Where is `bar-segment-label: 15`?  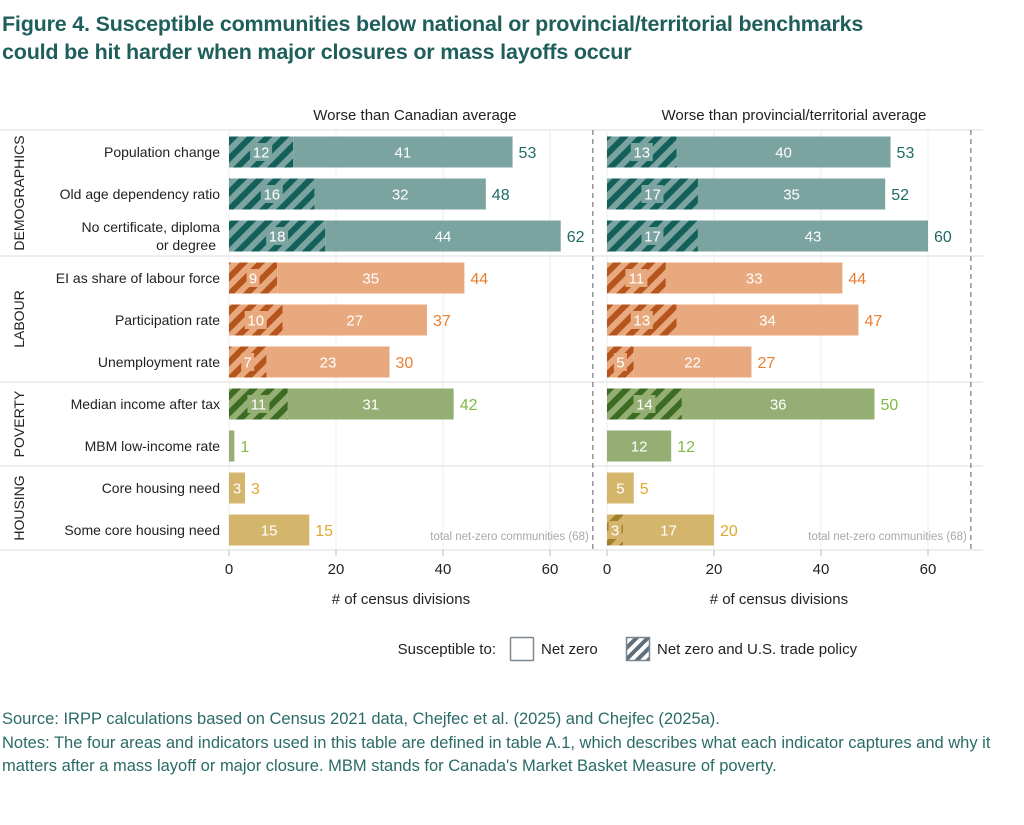 bar-segment-label: 15 is located at coordinates (269, 531).